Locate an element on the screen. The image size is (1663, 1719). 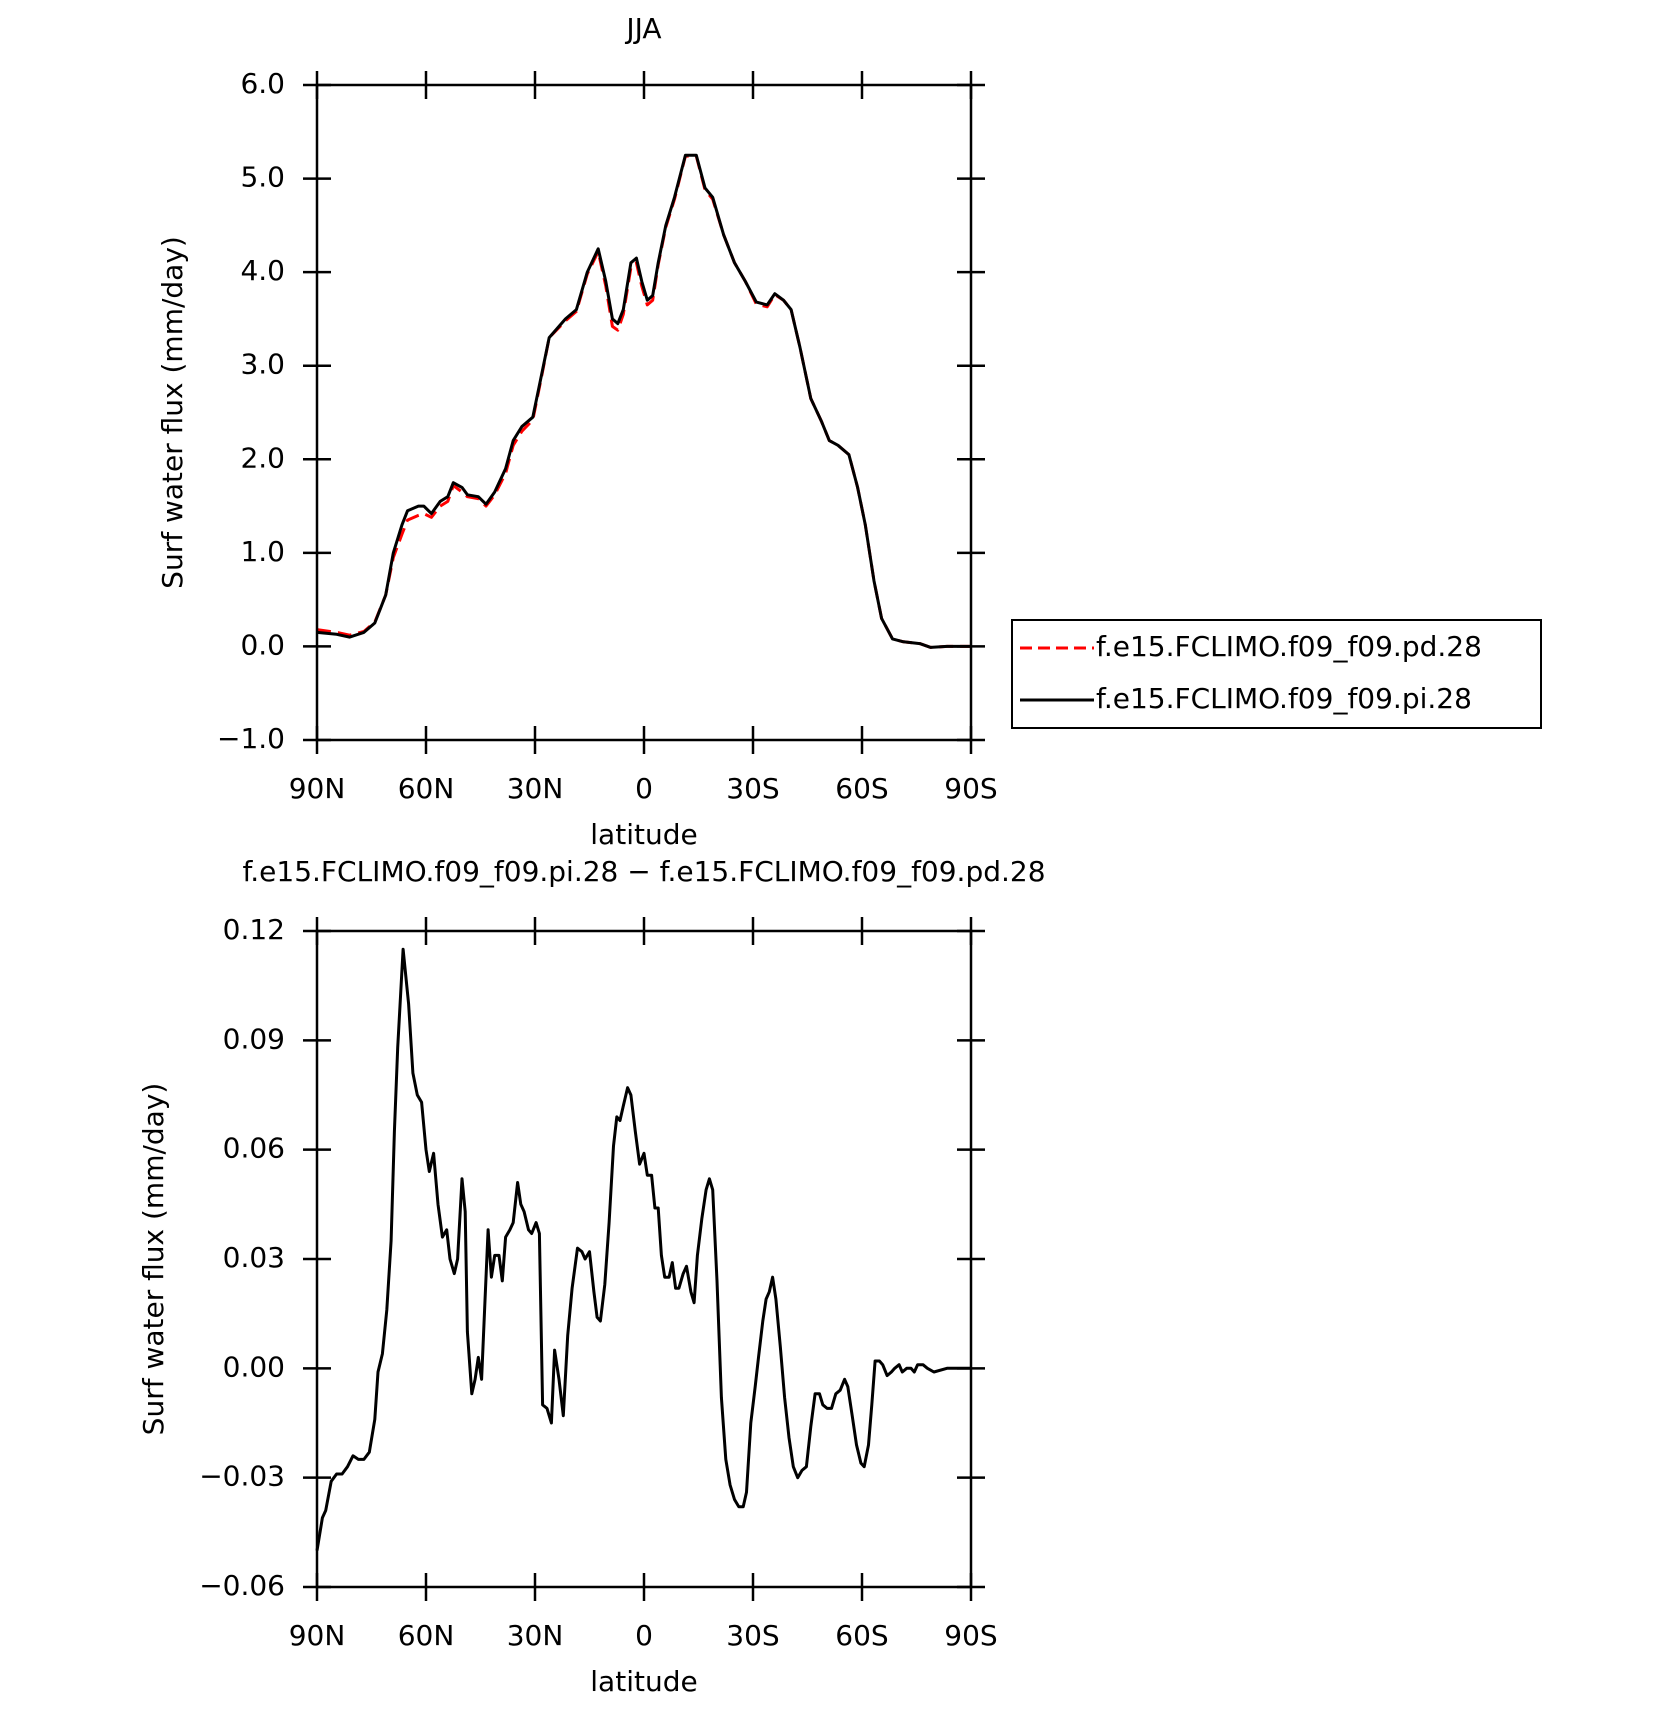
y-tick-label: 3.0 is located at coordinates (262, 364).